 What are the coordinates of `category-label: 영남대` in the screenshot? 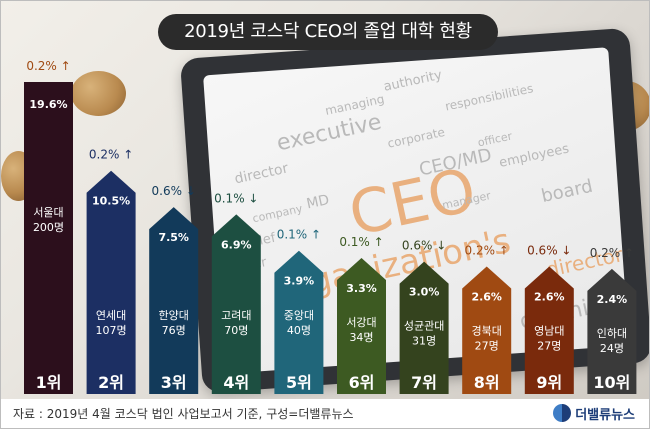 It's located at (549, 330).